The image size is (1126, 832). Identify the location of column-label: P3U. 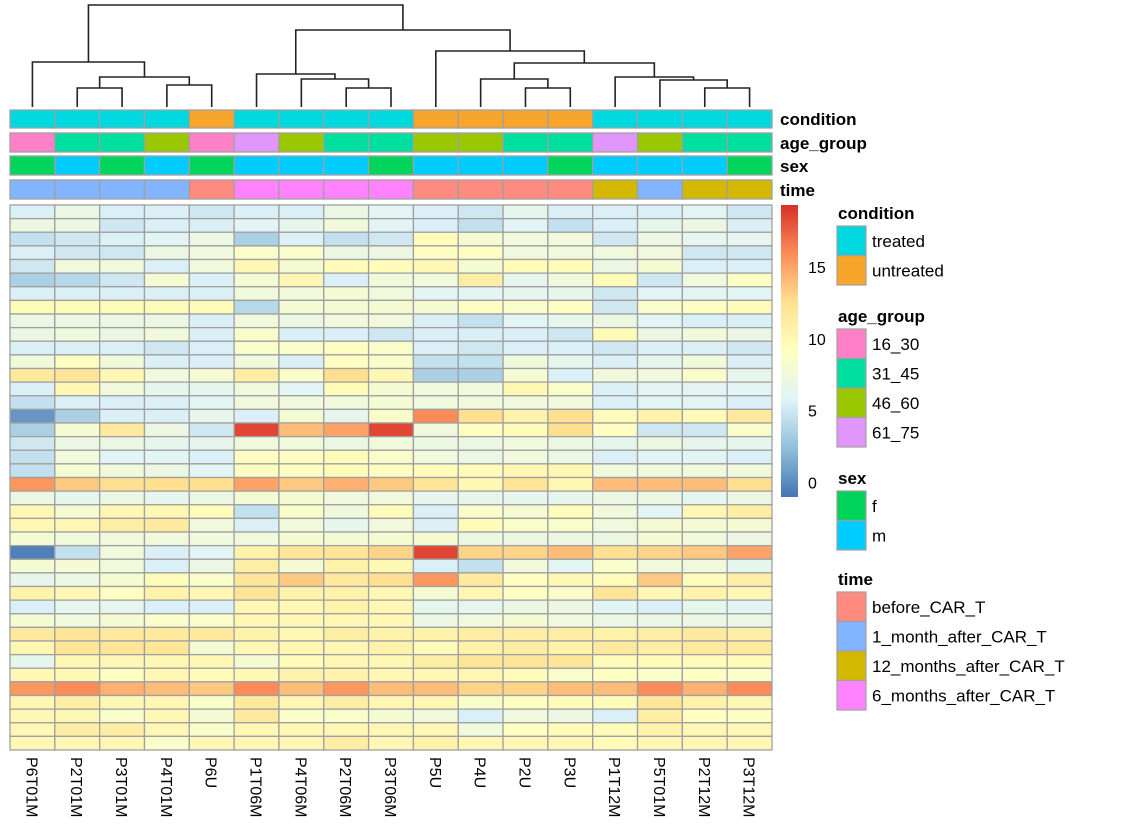
(568, 772).